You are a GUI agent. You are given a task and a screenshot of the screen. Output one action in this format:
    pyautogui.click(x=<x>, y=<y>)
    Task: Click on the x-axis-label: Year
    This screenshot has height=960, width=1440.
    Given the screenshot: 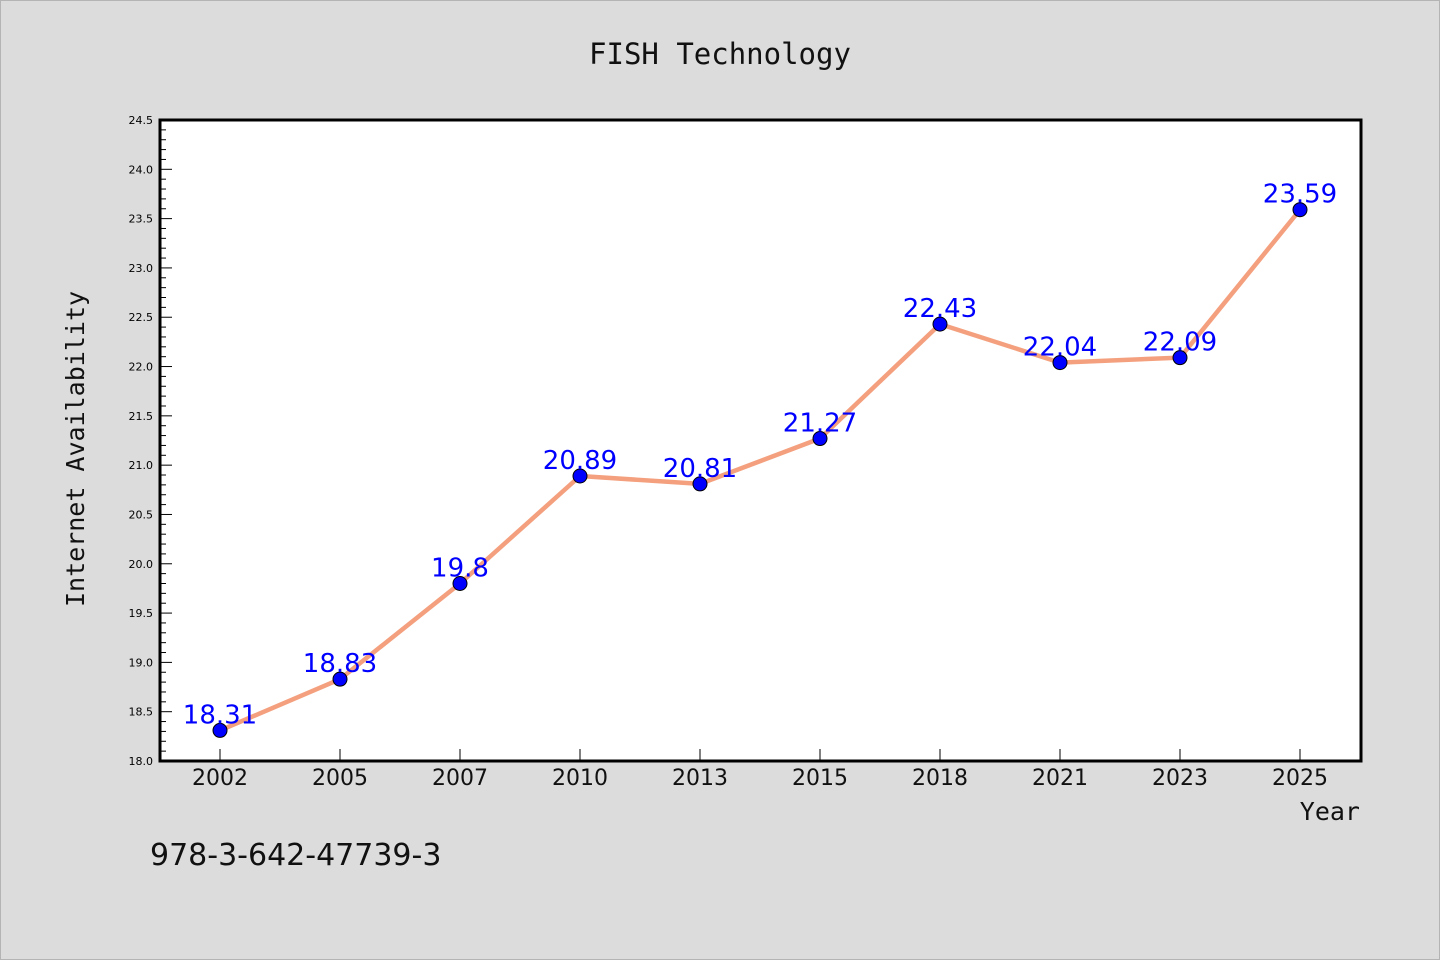 What is the action you would take?
    pyautogui.click(x=1330, y=811)
    